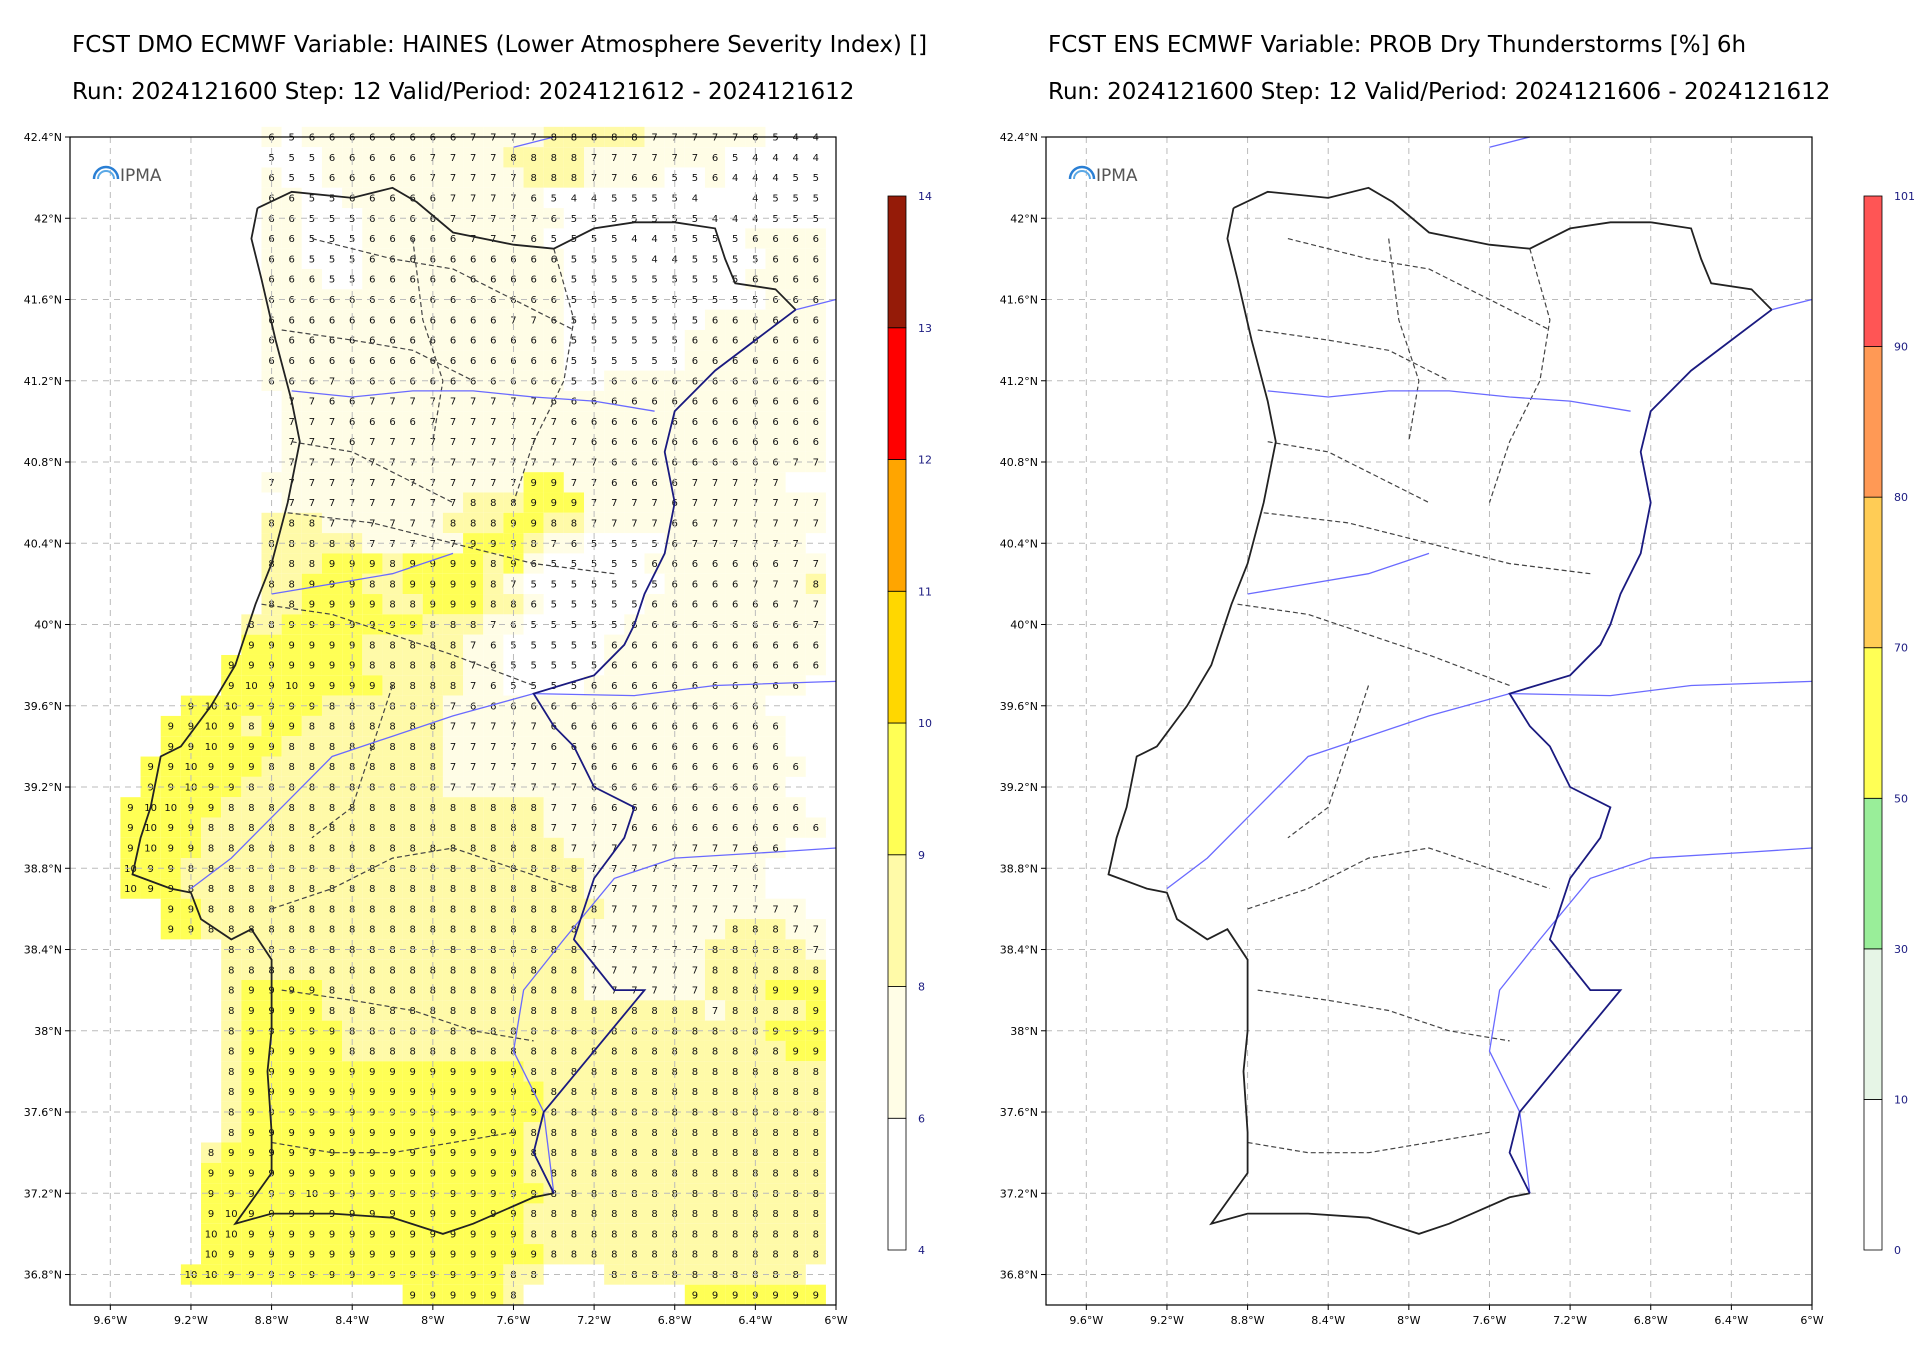  I want to click on prob-lon-label: 6.8°W, so click(1651, 1320).